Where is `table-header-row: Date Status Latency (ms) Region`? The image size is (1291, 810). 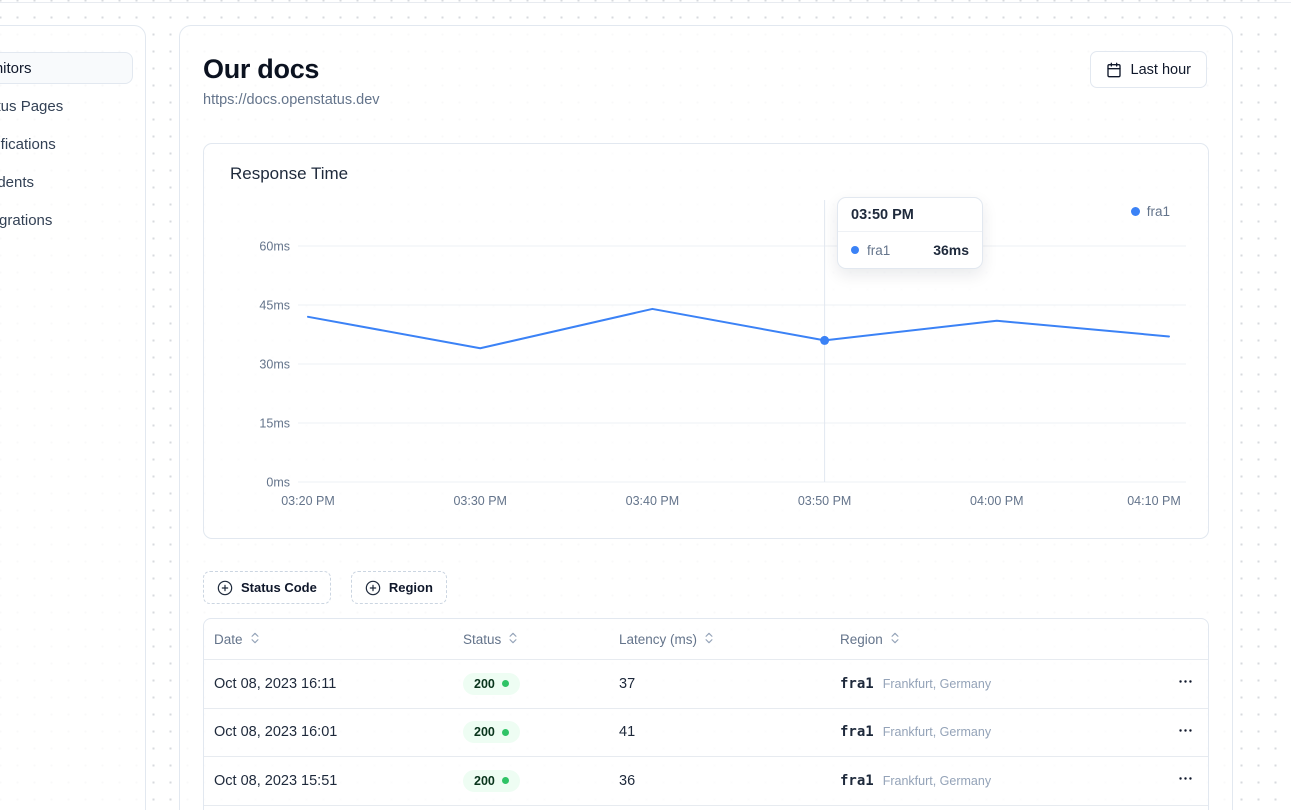
table-header-row: Date Status Latency (ms) Region is located at coordinates (706, 639).